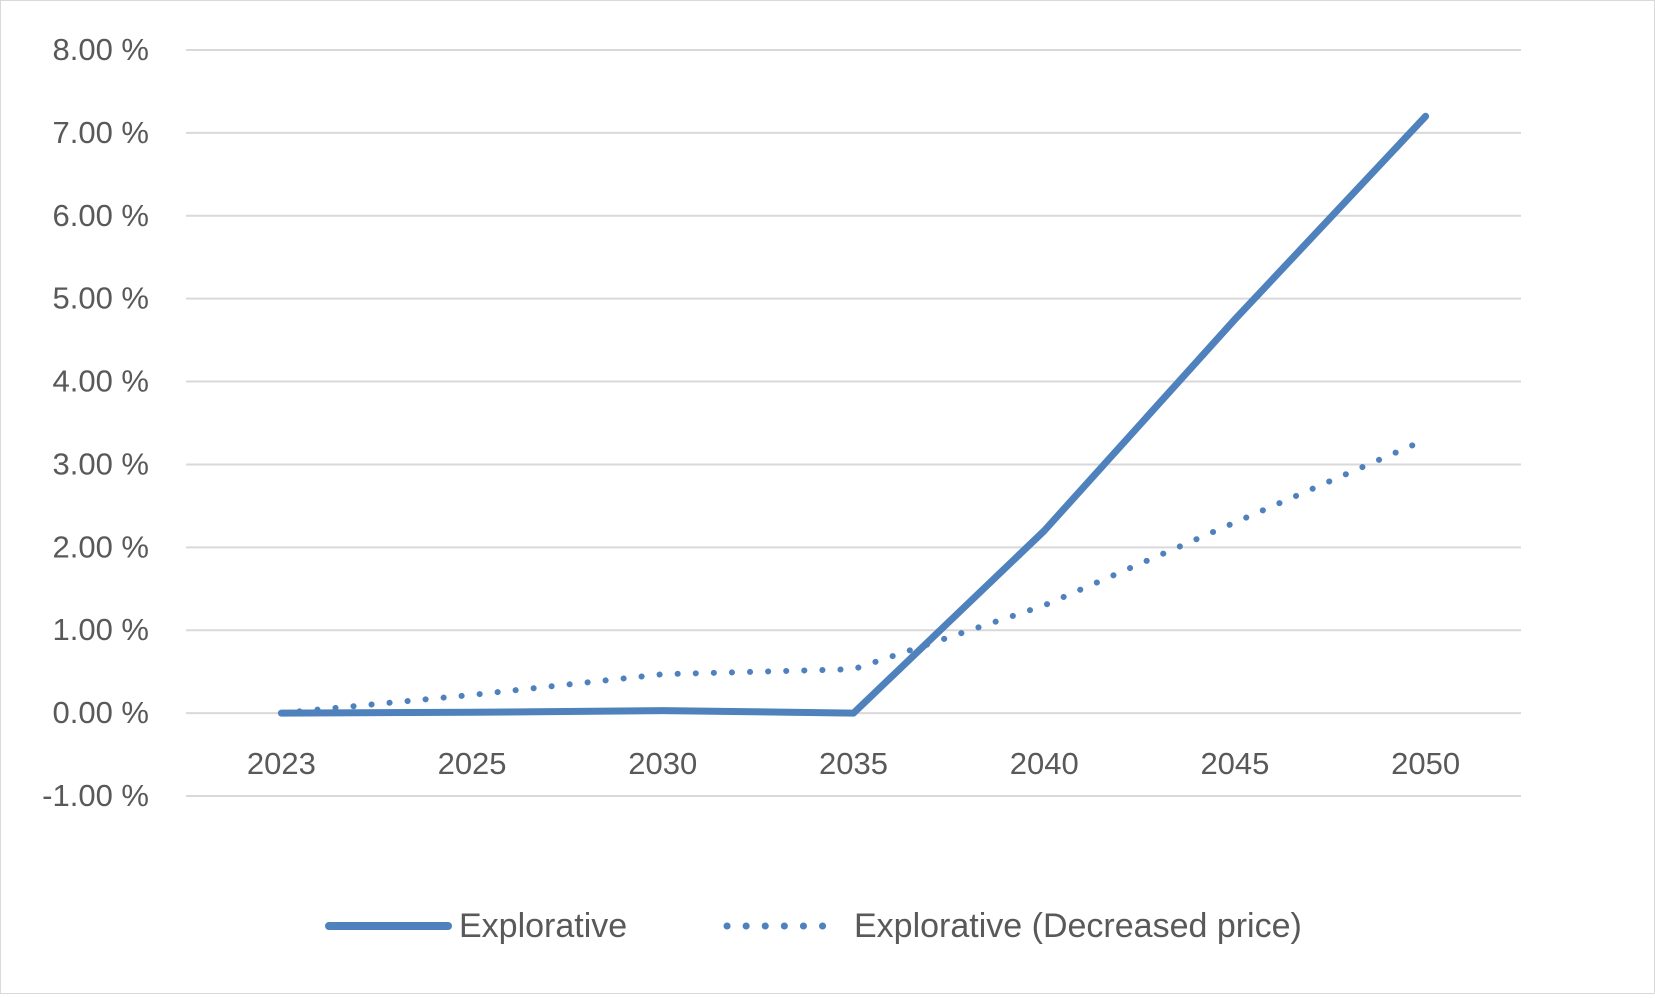  Describe the element at coordinates (1425, 763) in the screenshot. I see `x-tick-label: 2050` at that location.